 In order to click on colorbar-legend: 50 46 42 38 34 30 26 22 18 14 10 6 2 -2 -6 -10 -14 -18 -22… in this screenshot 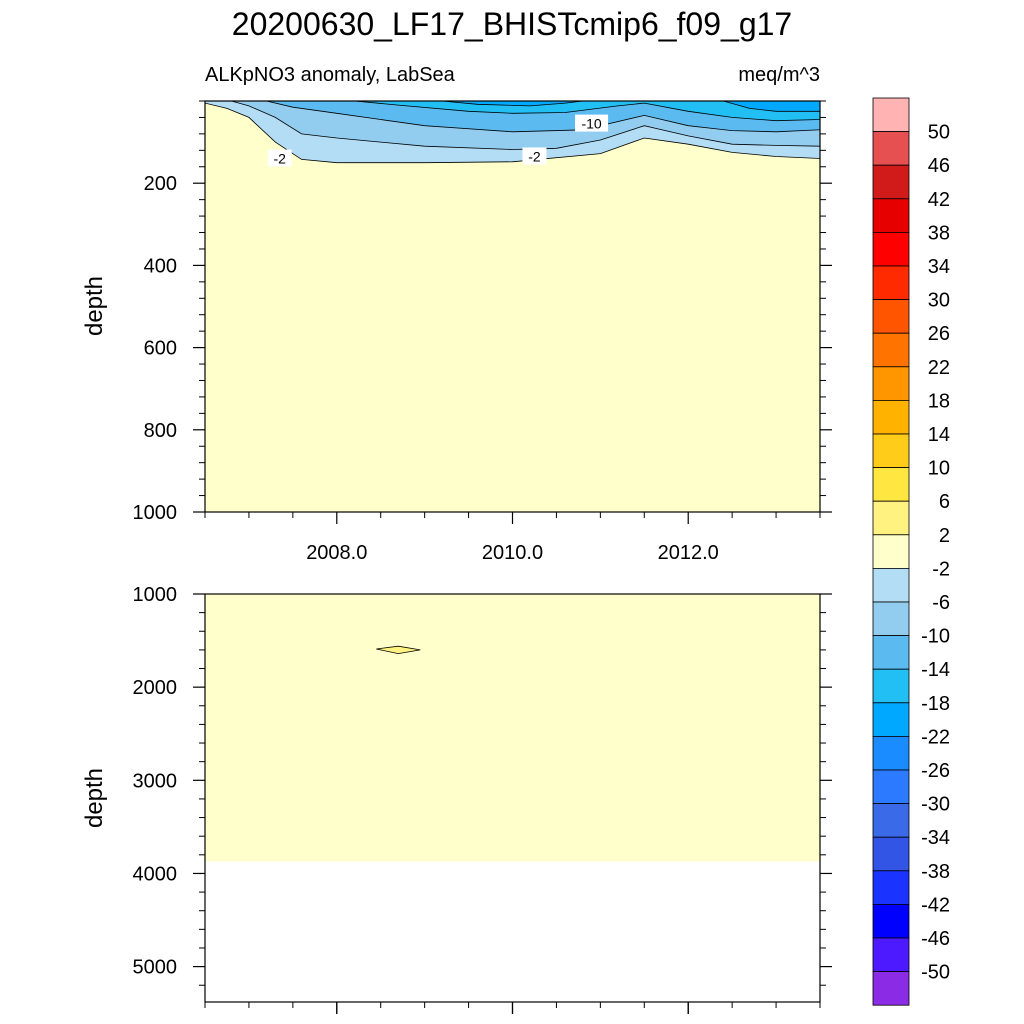, I will do `click(911, 551)`.